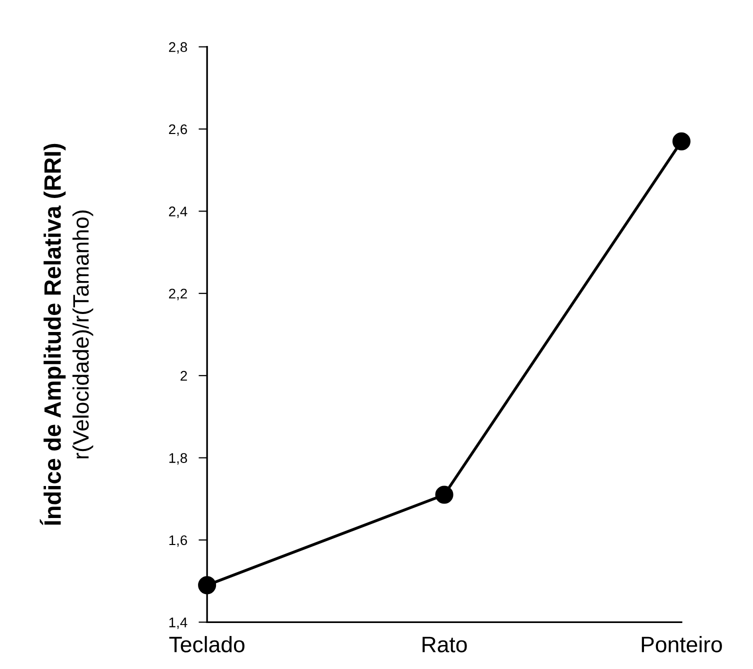 The width and height of the screenshot is (753, 669). Describe the element at coordinates (178, 130) in the screenshot. I see `y-tick-label: 2,6` at that location.